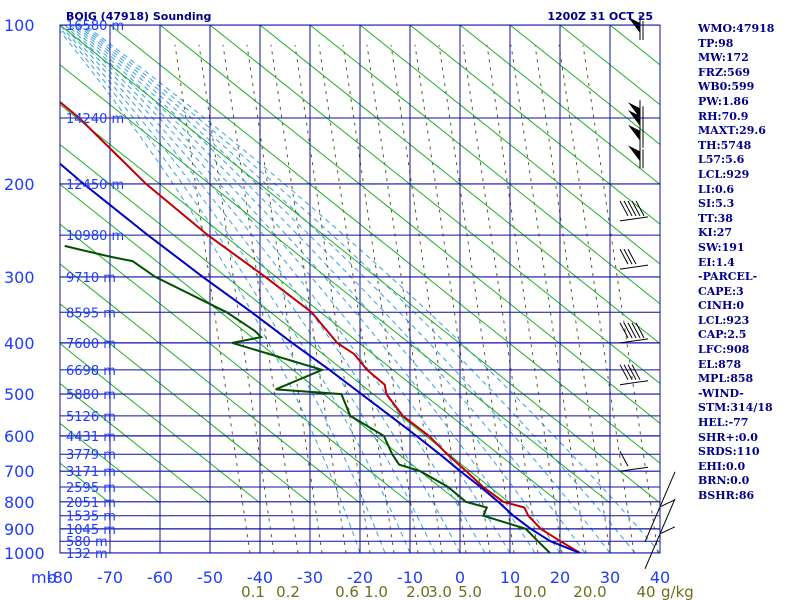  Describe the element at coordinates (24, 553) in the screenshot. I see `pressure-tick-label: 1000` at that location.